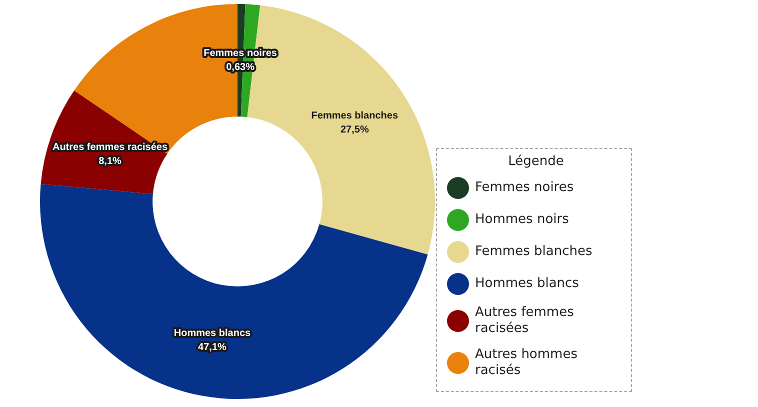 The width and height of the screenshot is (758, 407). I want to click on slice-label: Femmes blanches, so click(354, 116).